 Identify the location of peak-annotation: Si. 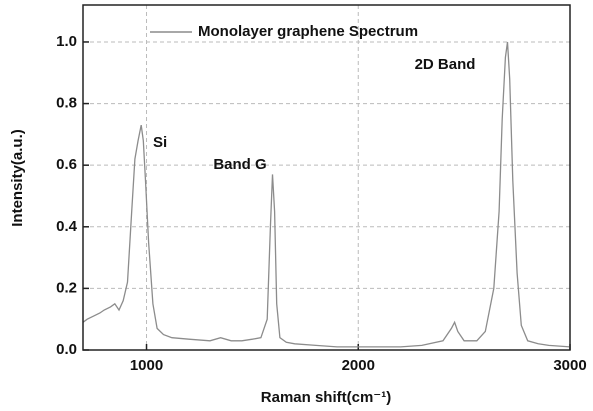
(160, 142).